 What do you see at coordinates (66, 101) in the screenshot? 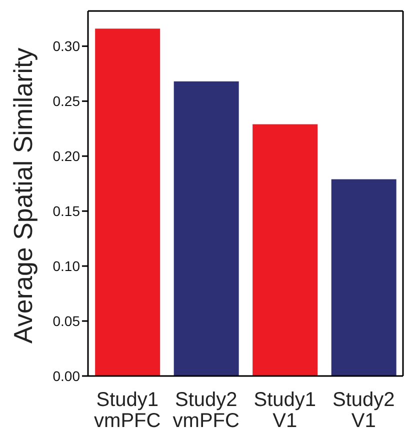
I see `y-tick-label: 0.25` at bounding box center [66, 101].